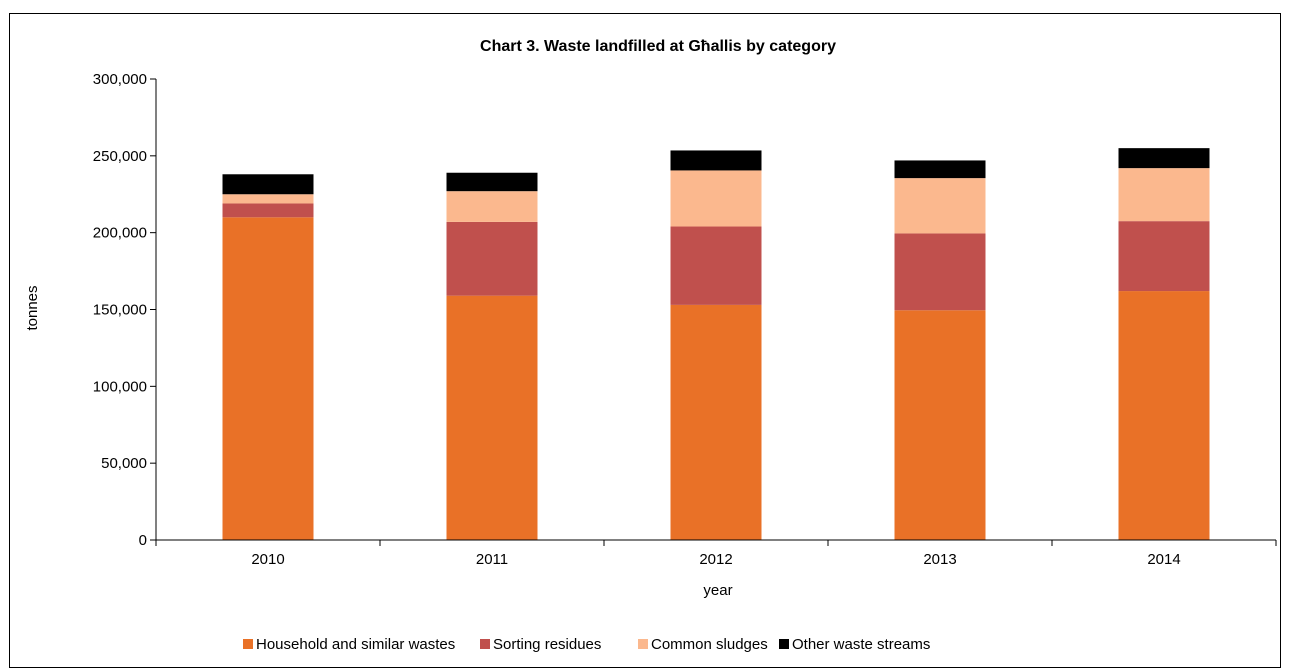  Describe the element at coordinates (120, 156) in the screenshot. I see `y-tick-label: 250,000` at that location.